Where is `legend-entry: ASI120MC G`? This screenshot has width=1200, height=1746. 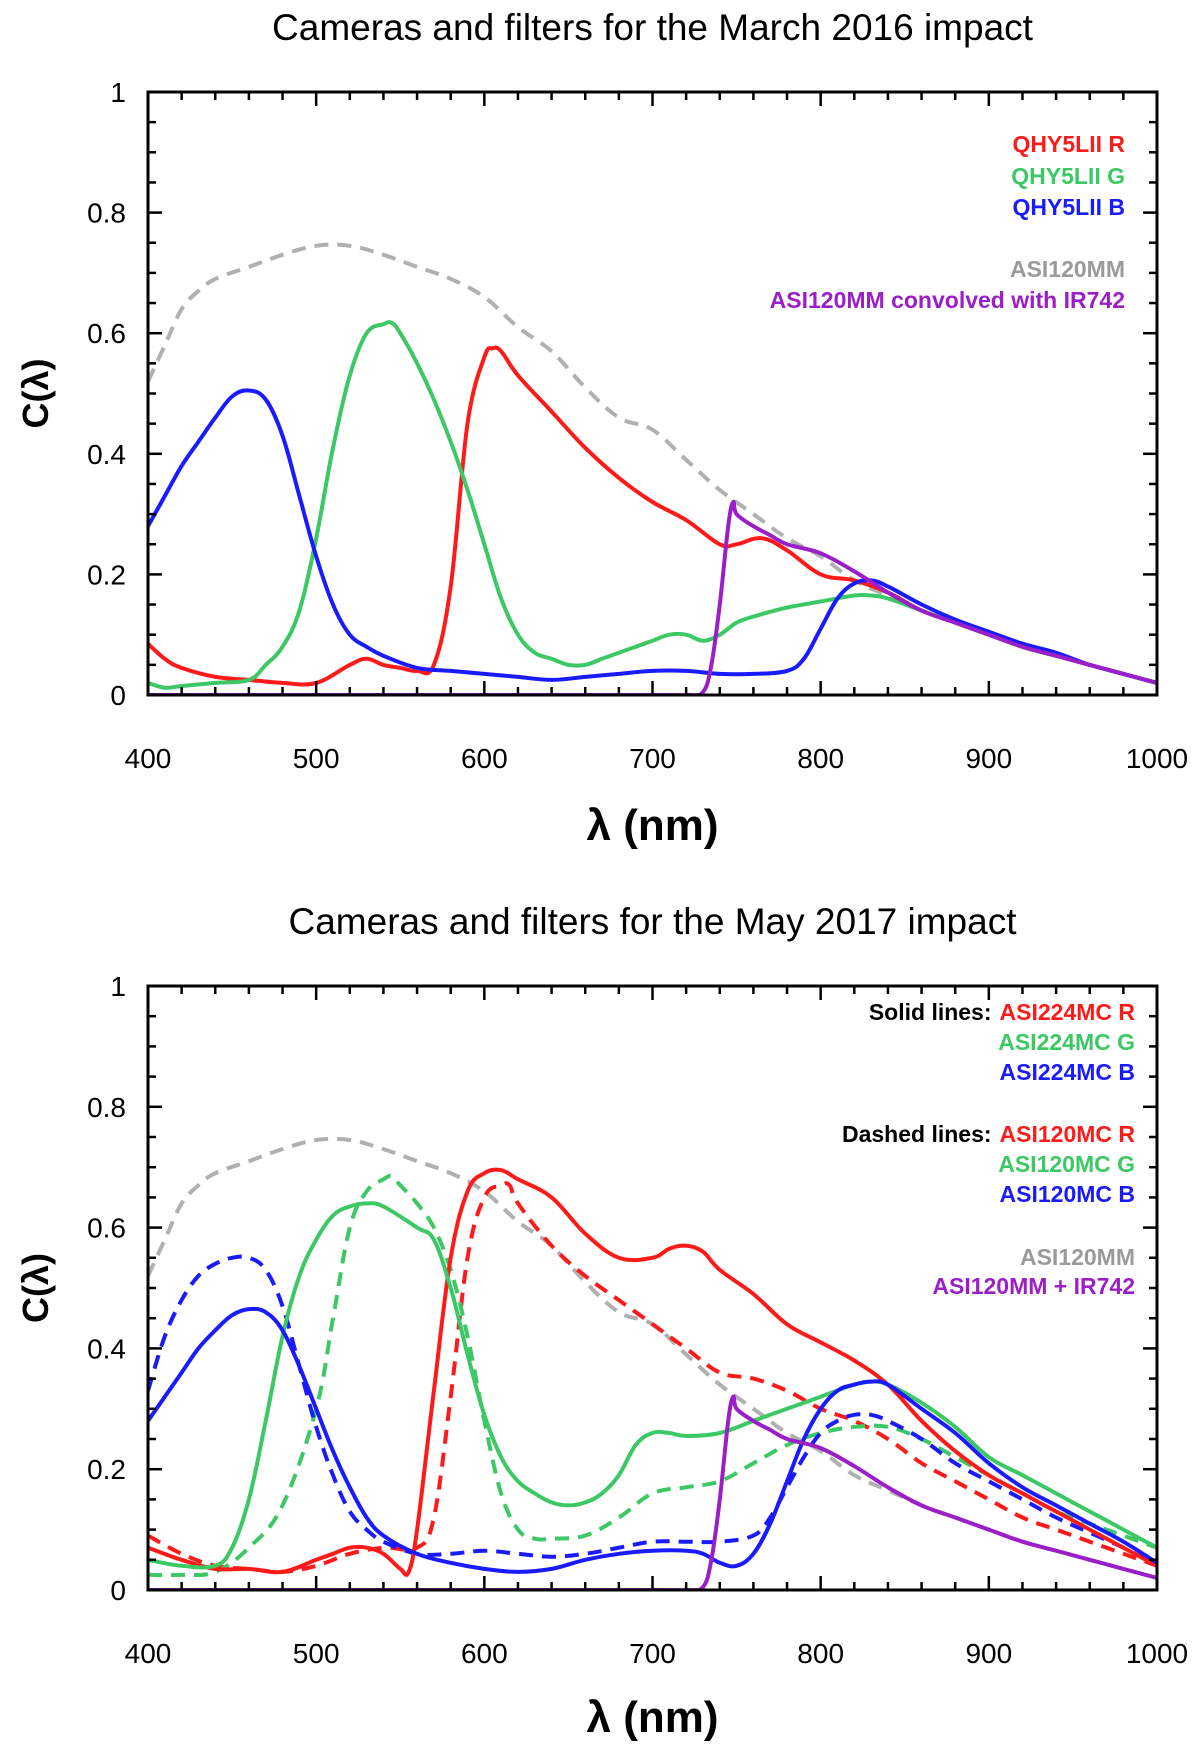
legend-entry: ASI120MC G is located at coordinates (1066, 1164).